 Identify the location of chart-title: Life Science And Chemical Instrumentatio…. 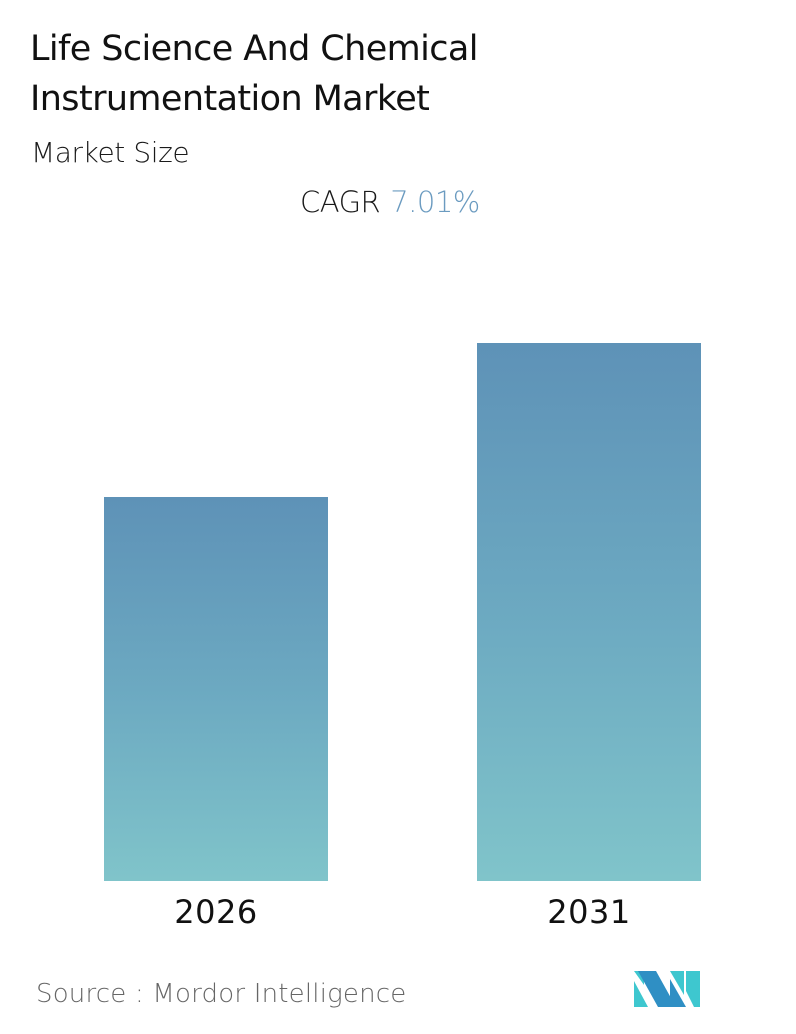
(254, 74).